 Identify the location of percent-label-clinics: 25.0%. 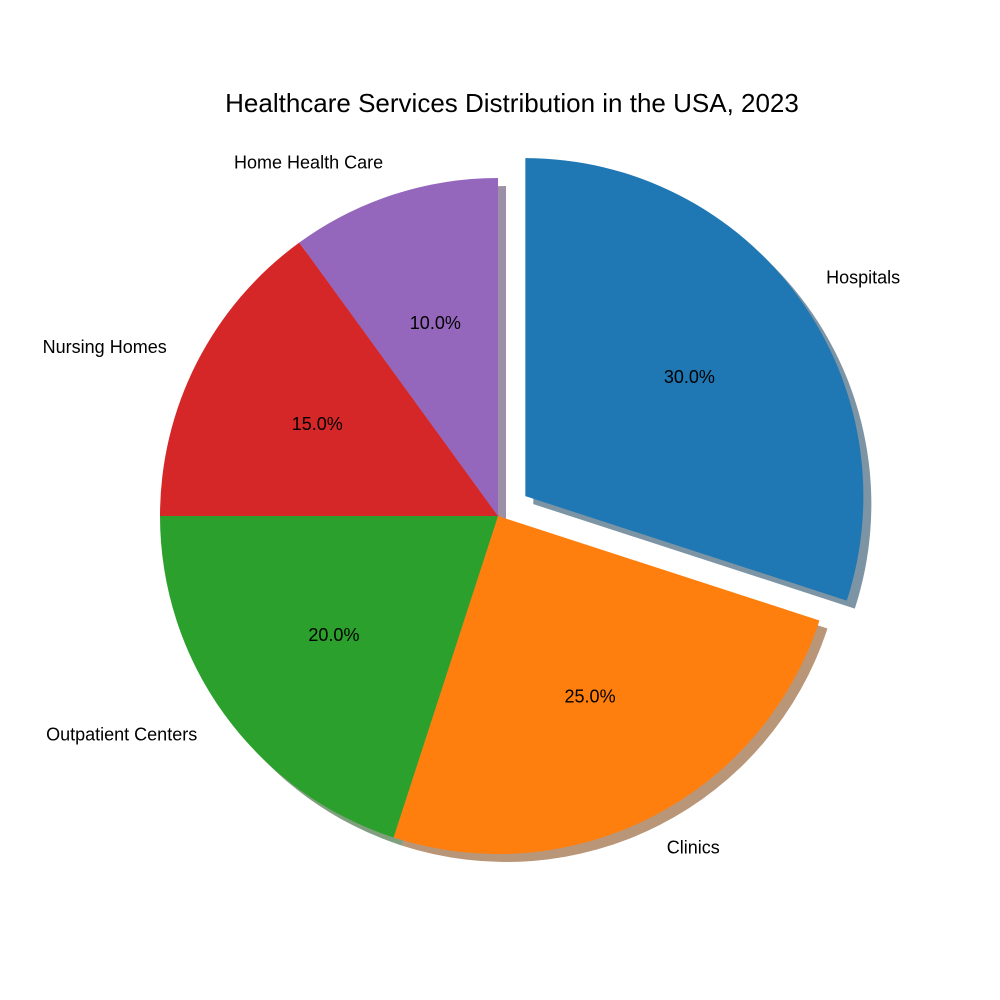
(590, 697).